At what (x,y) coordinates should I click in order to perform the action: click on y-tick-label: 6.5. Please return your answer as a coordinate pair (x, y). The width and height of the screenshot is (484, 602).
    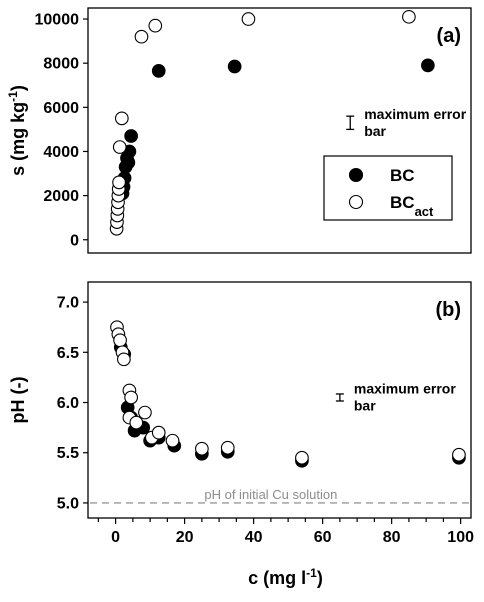
    Looking at the image, I should click on (68, 353).